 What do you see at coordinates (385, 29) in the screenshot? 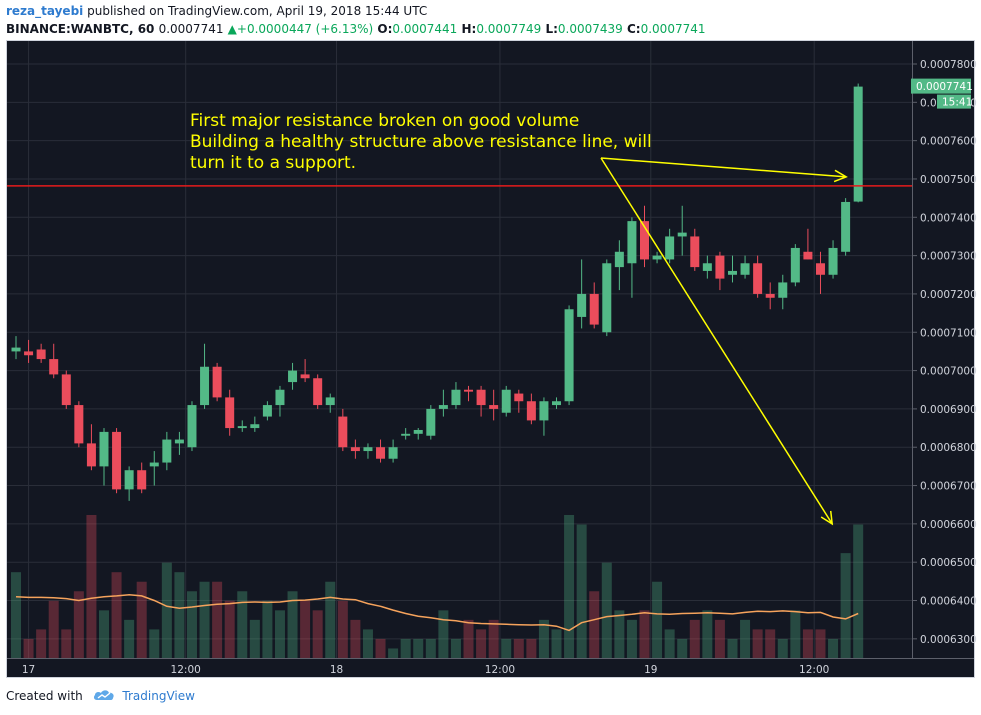
I see `open-label: O:` at bounding box center [385, 29].